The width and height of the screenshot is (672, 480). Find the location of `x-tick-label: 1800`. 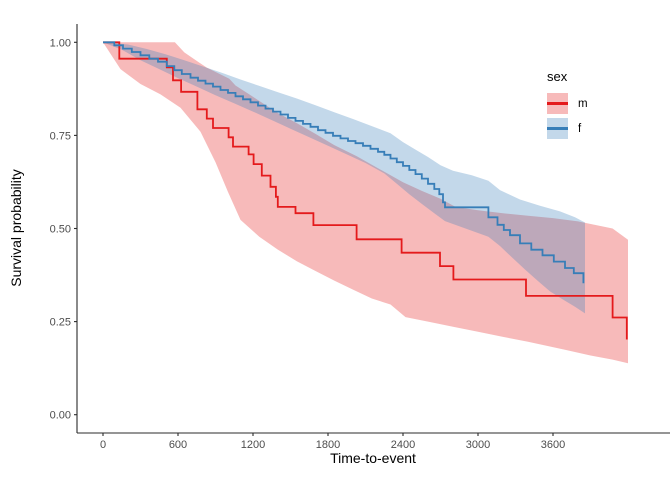

x-tick-label: 1800 is located at coordinates (328, 445).